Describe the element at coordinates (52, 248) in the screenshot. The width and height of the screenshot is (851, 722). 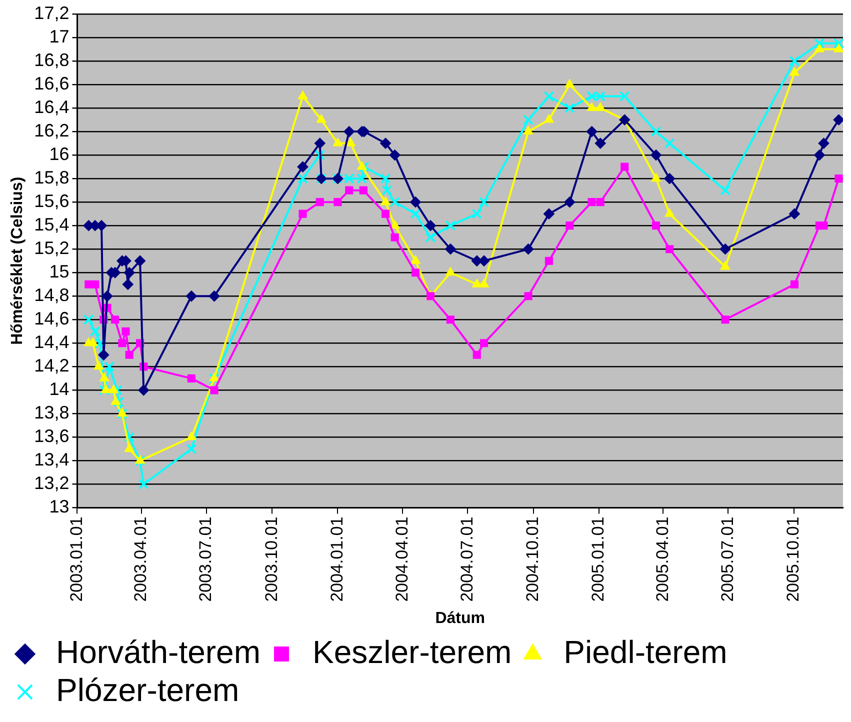
I see `y-tick-label: 15,2` at that location.